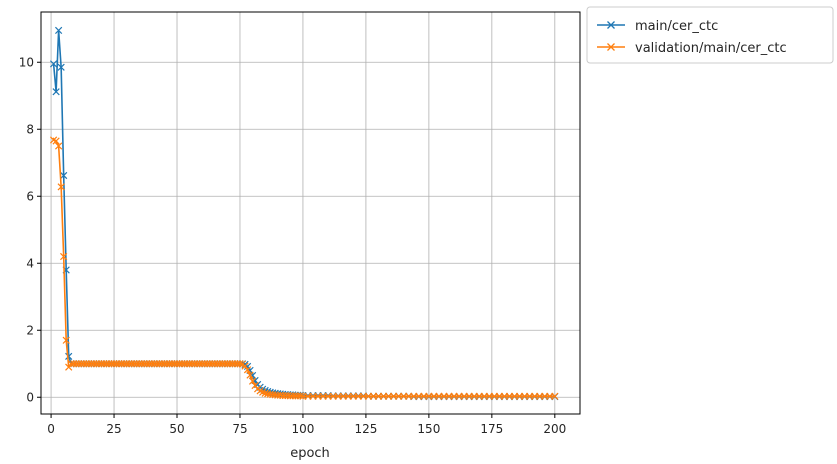 This screenshot has width=837, height=464. I want to click on legend-label: validation/main/cer_ctc, so click(711, 48).